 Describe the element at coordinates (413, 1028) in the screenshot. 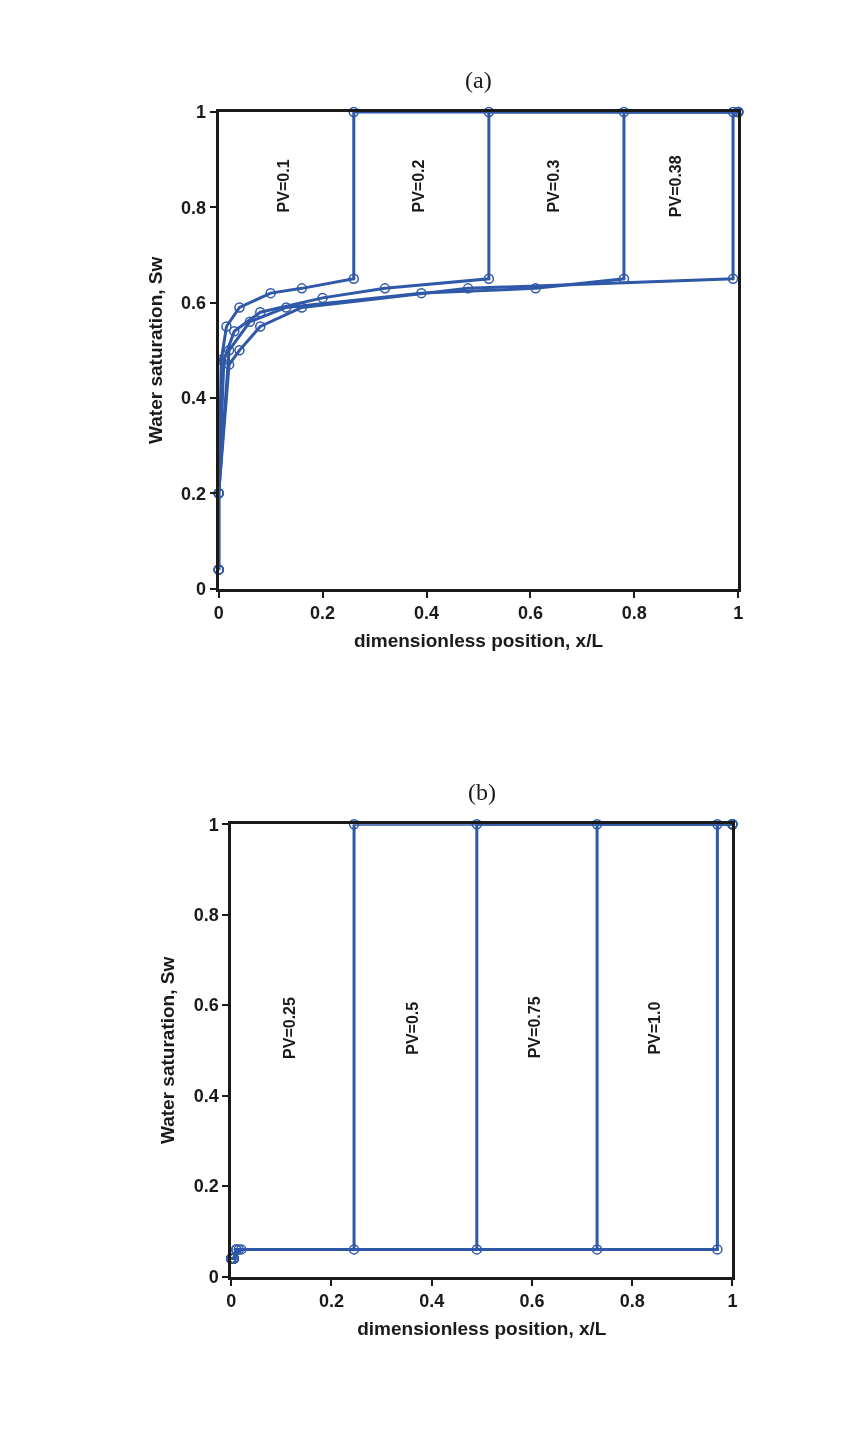

I see `annotation: PV=0.5` at that location.